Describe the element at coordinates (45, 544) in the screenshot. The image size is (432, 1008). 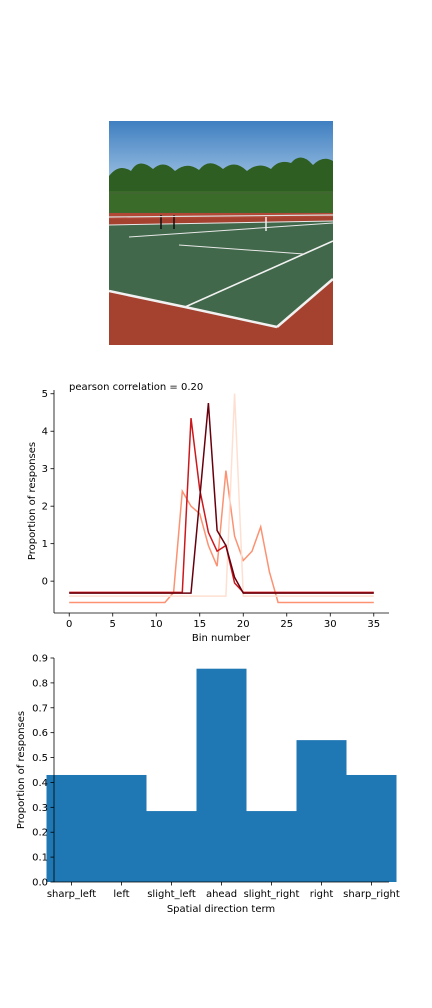
I see `line-chart-y-tick-label: 1` at that location.